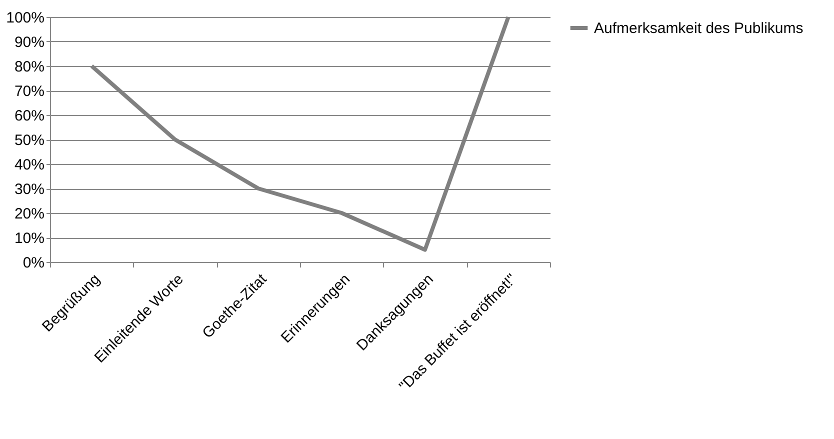 Image resolution: width=834 pixels, height=439 pixels. Describe the element at coordinates (29, 214) in the screenshot. I see `y-tick-label: 20%` at that location.